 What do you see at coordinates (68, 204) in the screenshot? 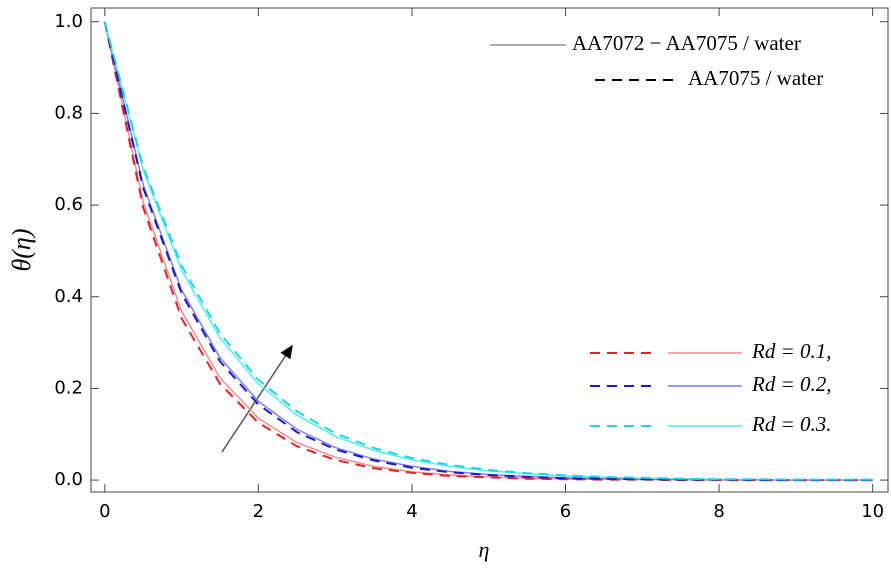
I see `y-tick-label: 0.6` at bounding box center [68, 204].